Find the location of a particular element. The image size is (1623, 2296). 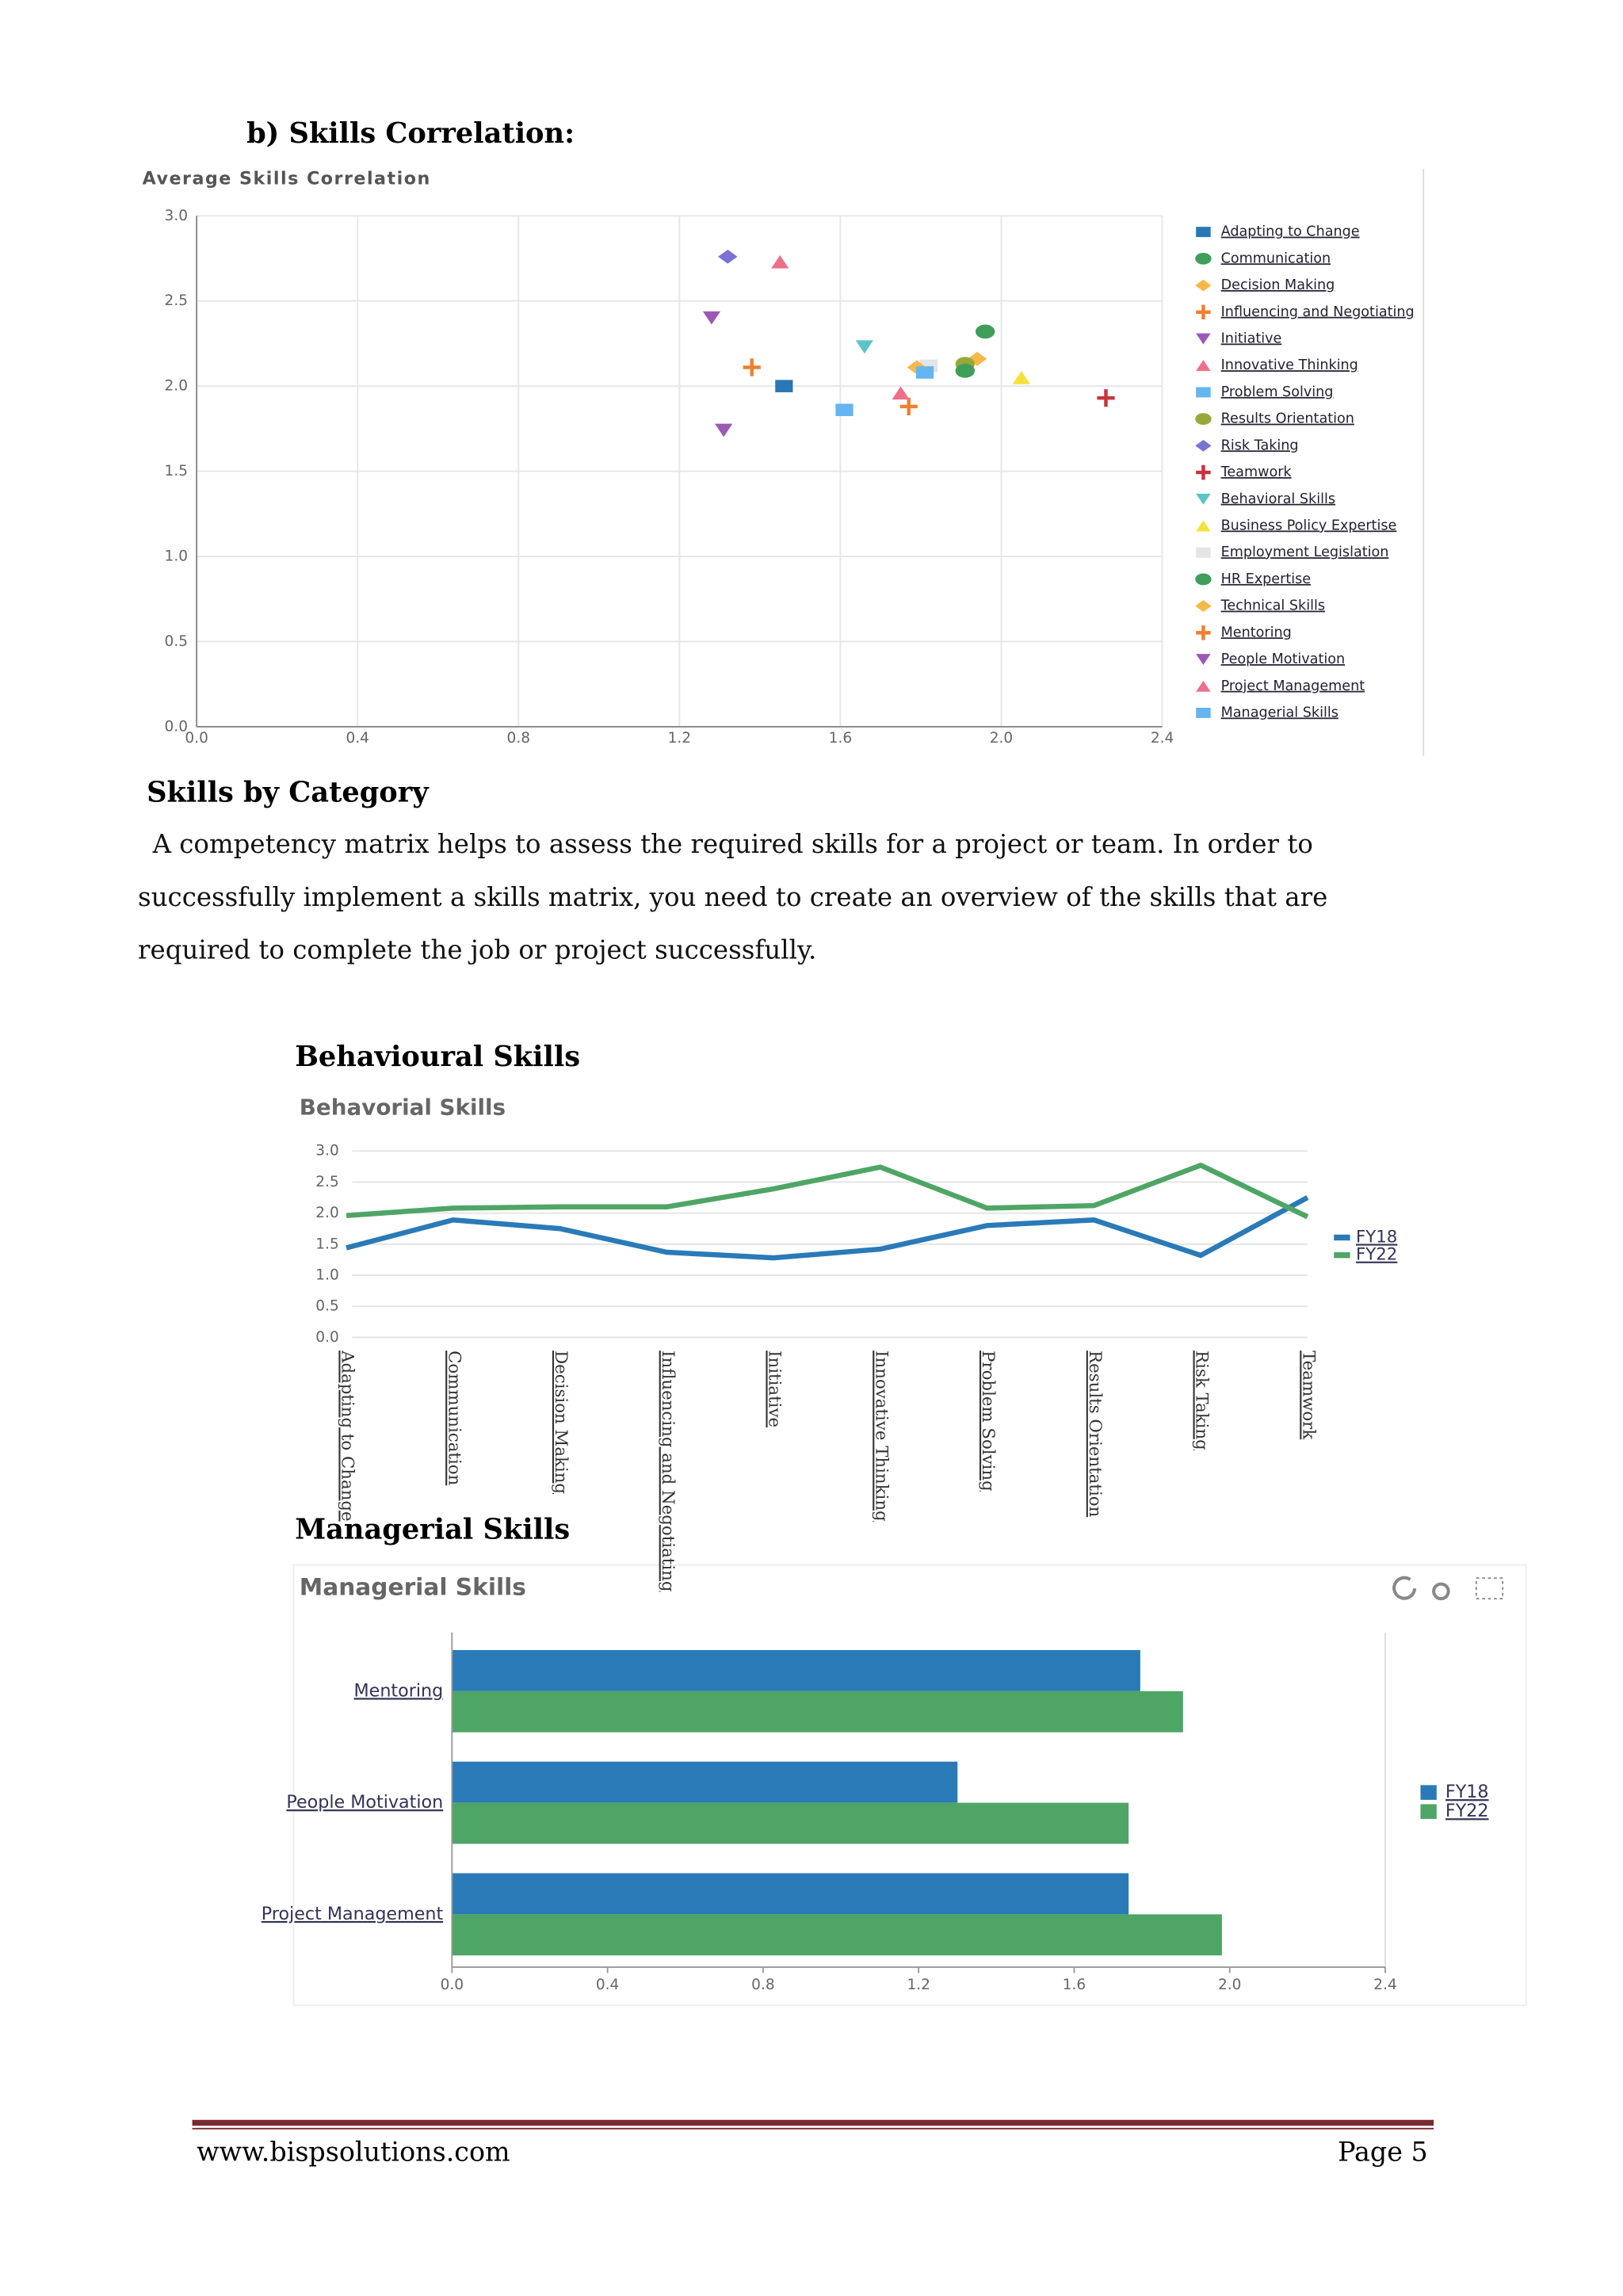

managerial-heading: Managerial Skills is located at coordinates (432, 1529).